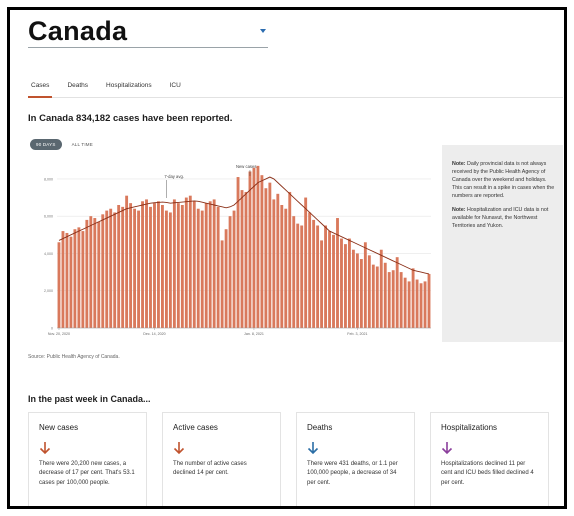  What do you see at coordinates (82, 144) in the screenshot?
I see `range-all-time-button: ALL TIME` at bounding box center [82, 144].